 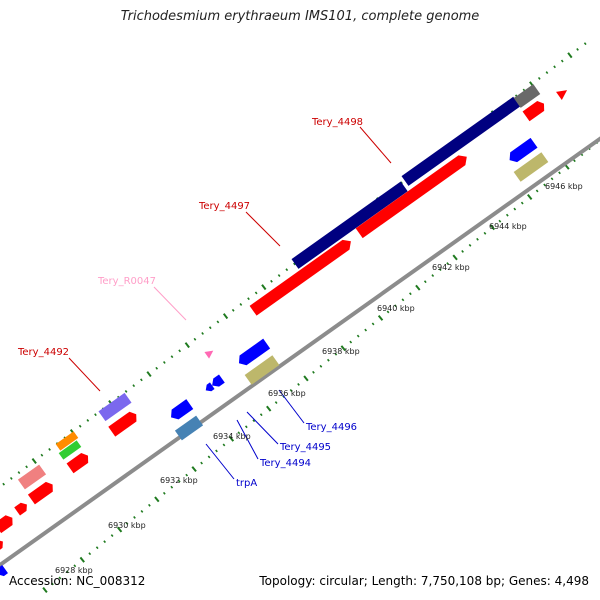 I want to click on scale-label: 6930 kbp, so click(x=127, y=525).